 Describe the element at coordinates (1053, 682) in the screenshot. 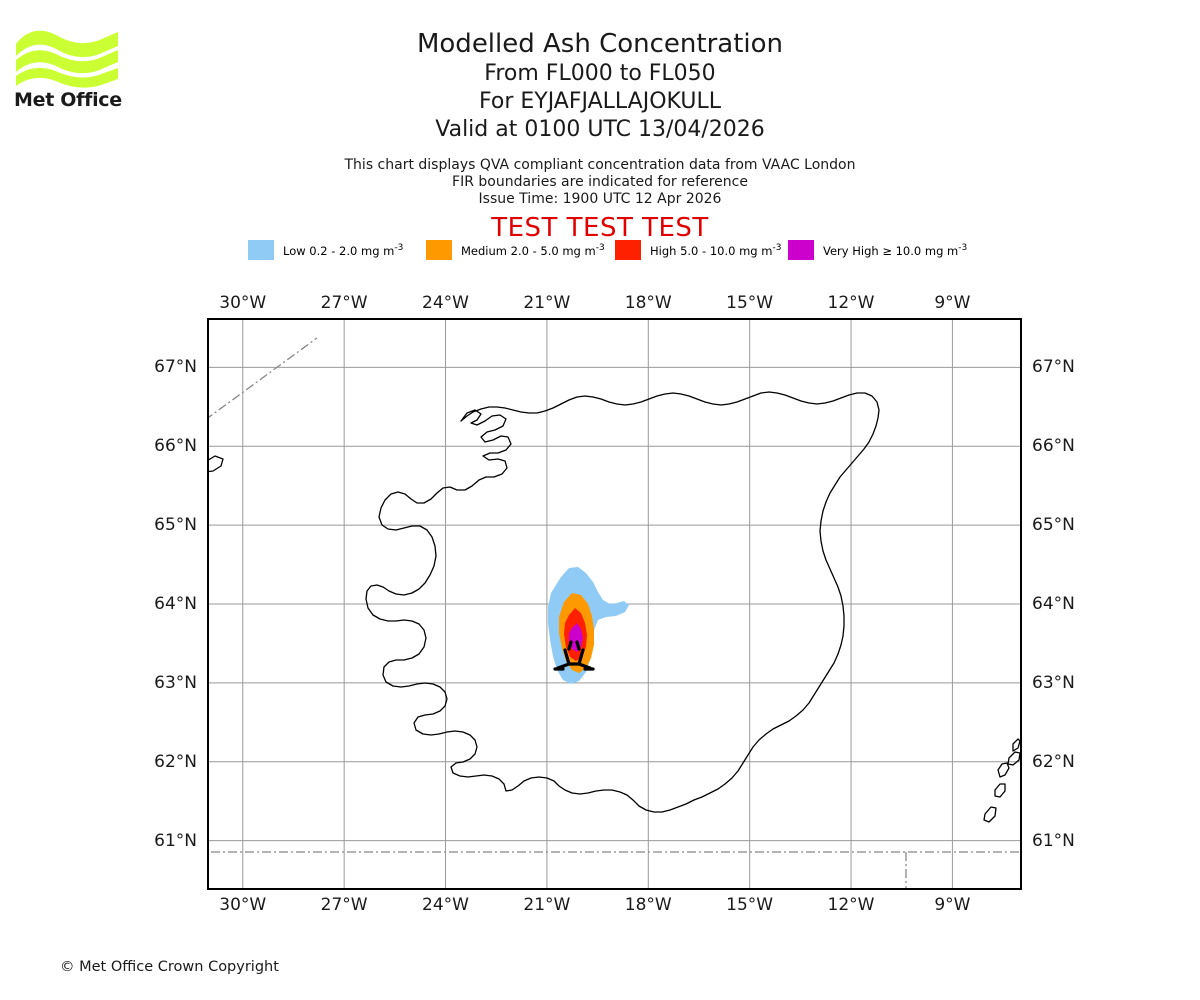

I see `lat-tick-right-63°N: 63°N` at that location.